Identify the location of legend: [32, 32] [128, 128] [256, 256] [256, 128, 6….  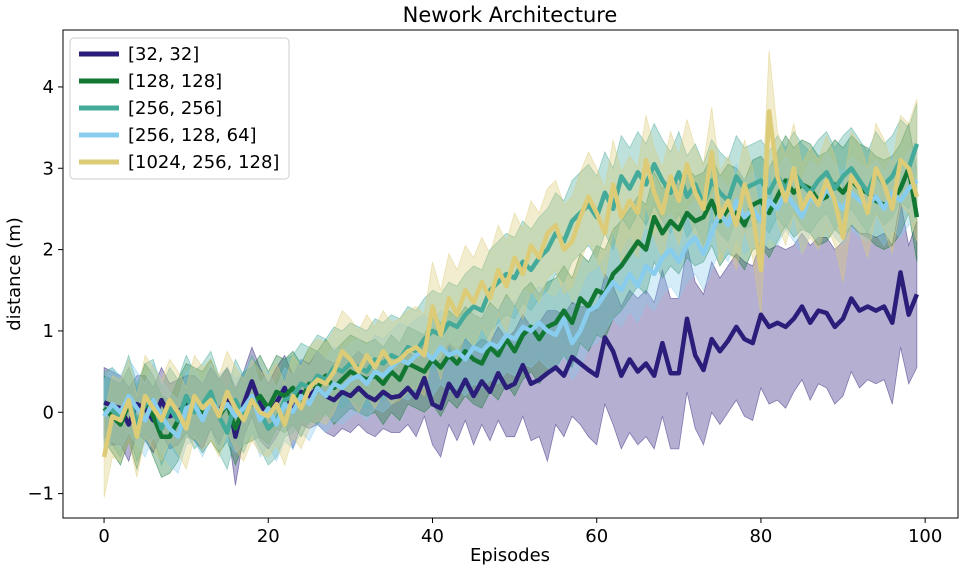
(179, 108).